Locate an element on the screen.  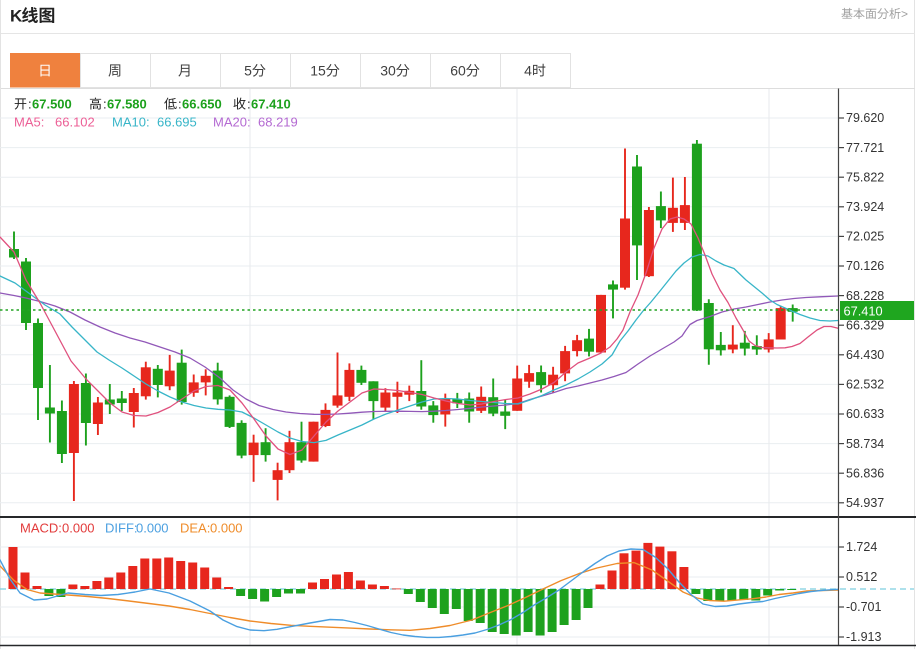
svg-text: 68.228 is located at coordinates (865, 296).